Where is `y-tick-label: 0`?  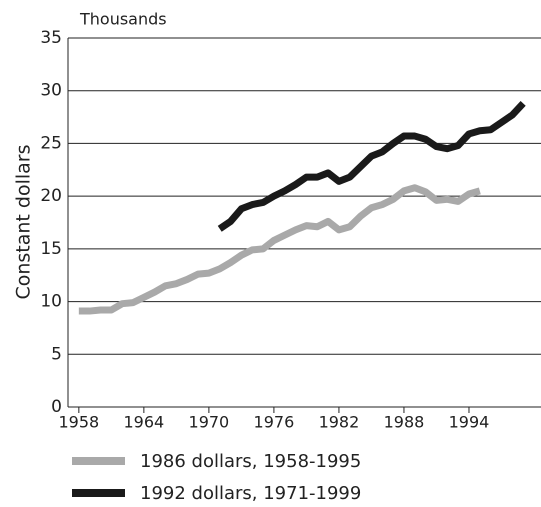
y-tick-label: 0 is located at coordinates (56, 407).